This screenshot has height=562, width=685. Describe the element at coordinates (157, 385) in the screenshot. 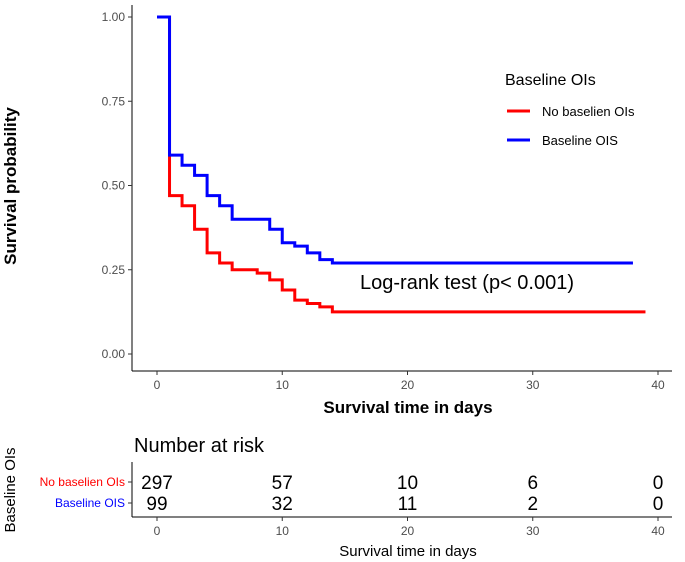

I see `x-tick-label: 0` at that location.